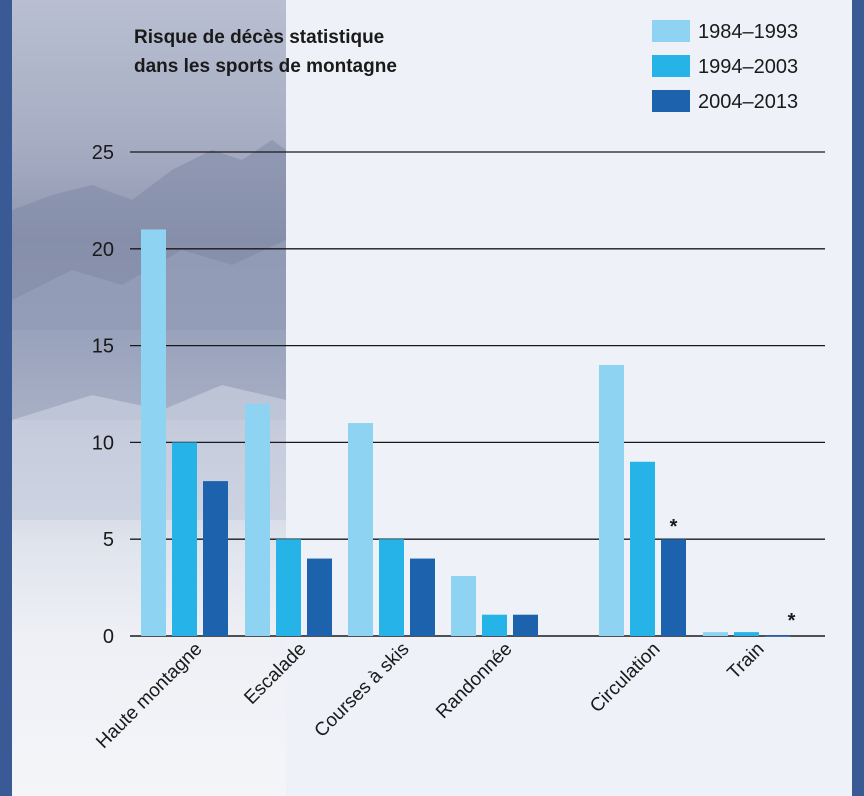 The width and height of the screenshot is (864, 796). Describe the element at coordinates (674, 527) in the screenshot. I see `annotation-asterisk-0: *` at that location.